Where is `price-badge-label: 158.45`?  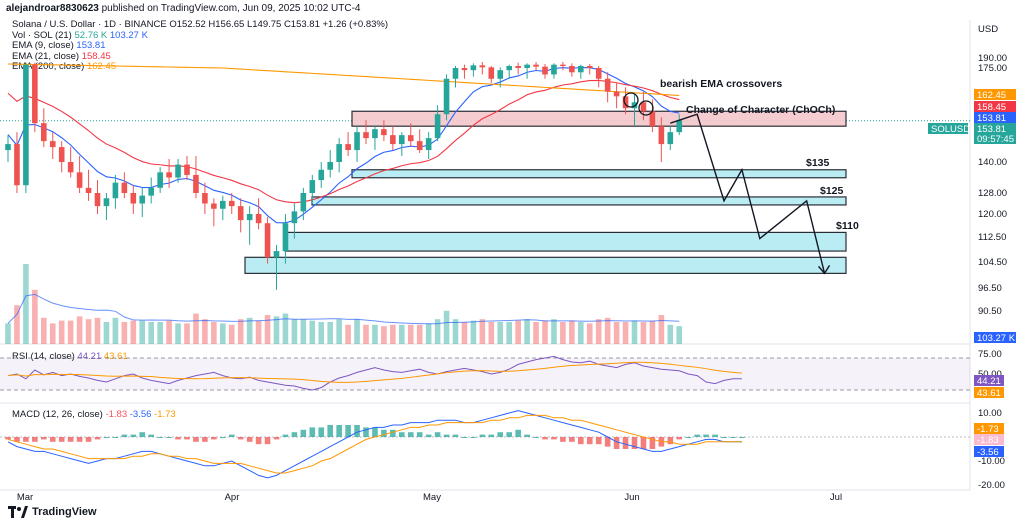
price-badge-label: 158.45 is located at coordinates (991, 107).